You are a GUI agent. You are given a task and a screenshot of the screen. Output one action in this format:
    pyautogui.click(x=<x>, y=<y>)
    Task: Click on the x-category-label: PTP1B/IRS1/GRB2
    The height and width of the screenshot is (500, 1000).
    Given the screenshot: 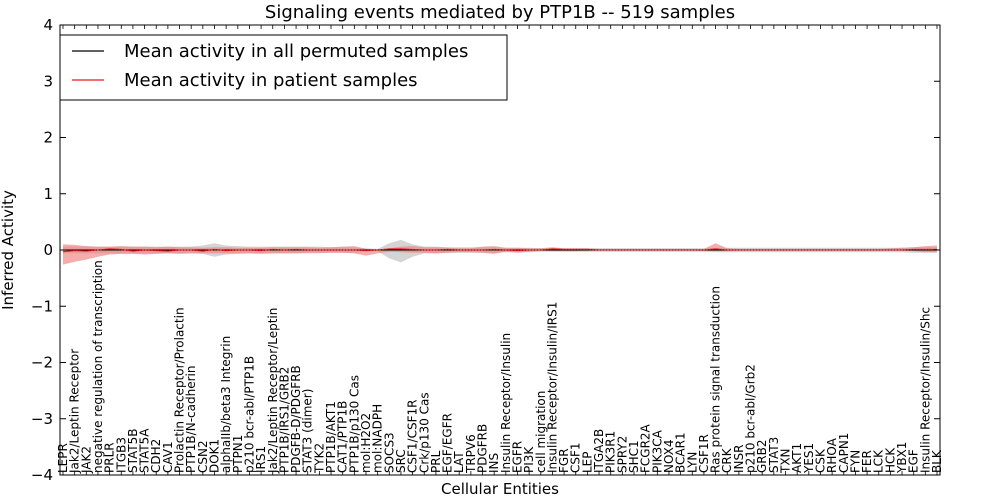 What is the action you would take?
    pyautogui.click(x=284, y=420)
    